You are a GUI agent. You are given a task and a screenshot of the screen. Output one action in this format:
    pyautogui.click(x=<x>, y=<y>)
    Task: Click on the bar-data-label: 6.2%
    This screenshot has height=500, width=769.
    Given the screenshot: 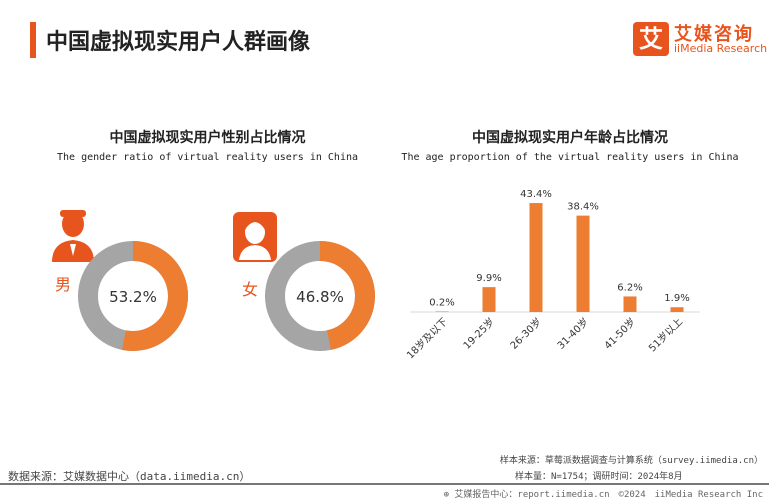 What is the action you would take?
    pyautogui.click(x=629, y=287)
    